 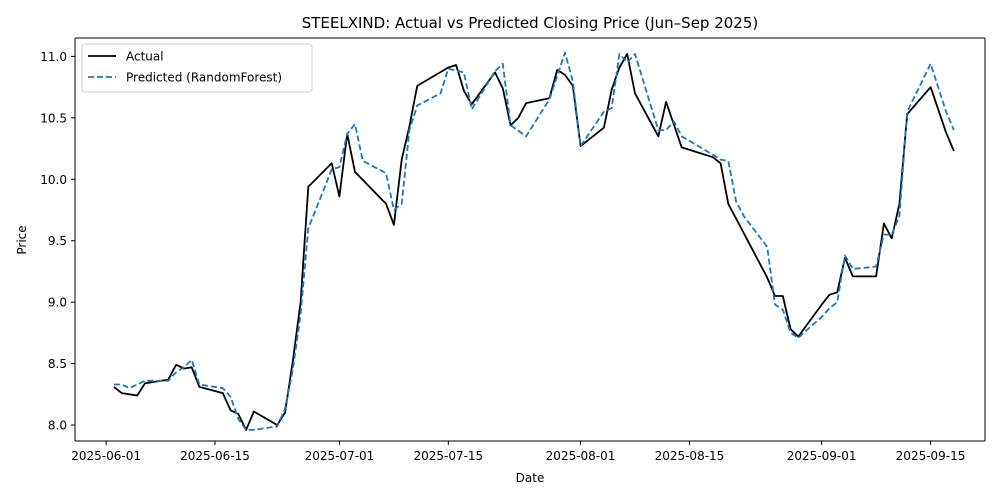 I want to click on x-tick-label: 2025-06-01, so click(x=106, y=456).